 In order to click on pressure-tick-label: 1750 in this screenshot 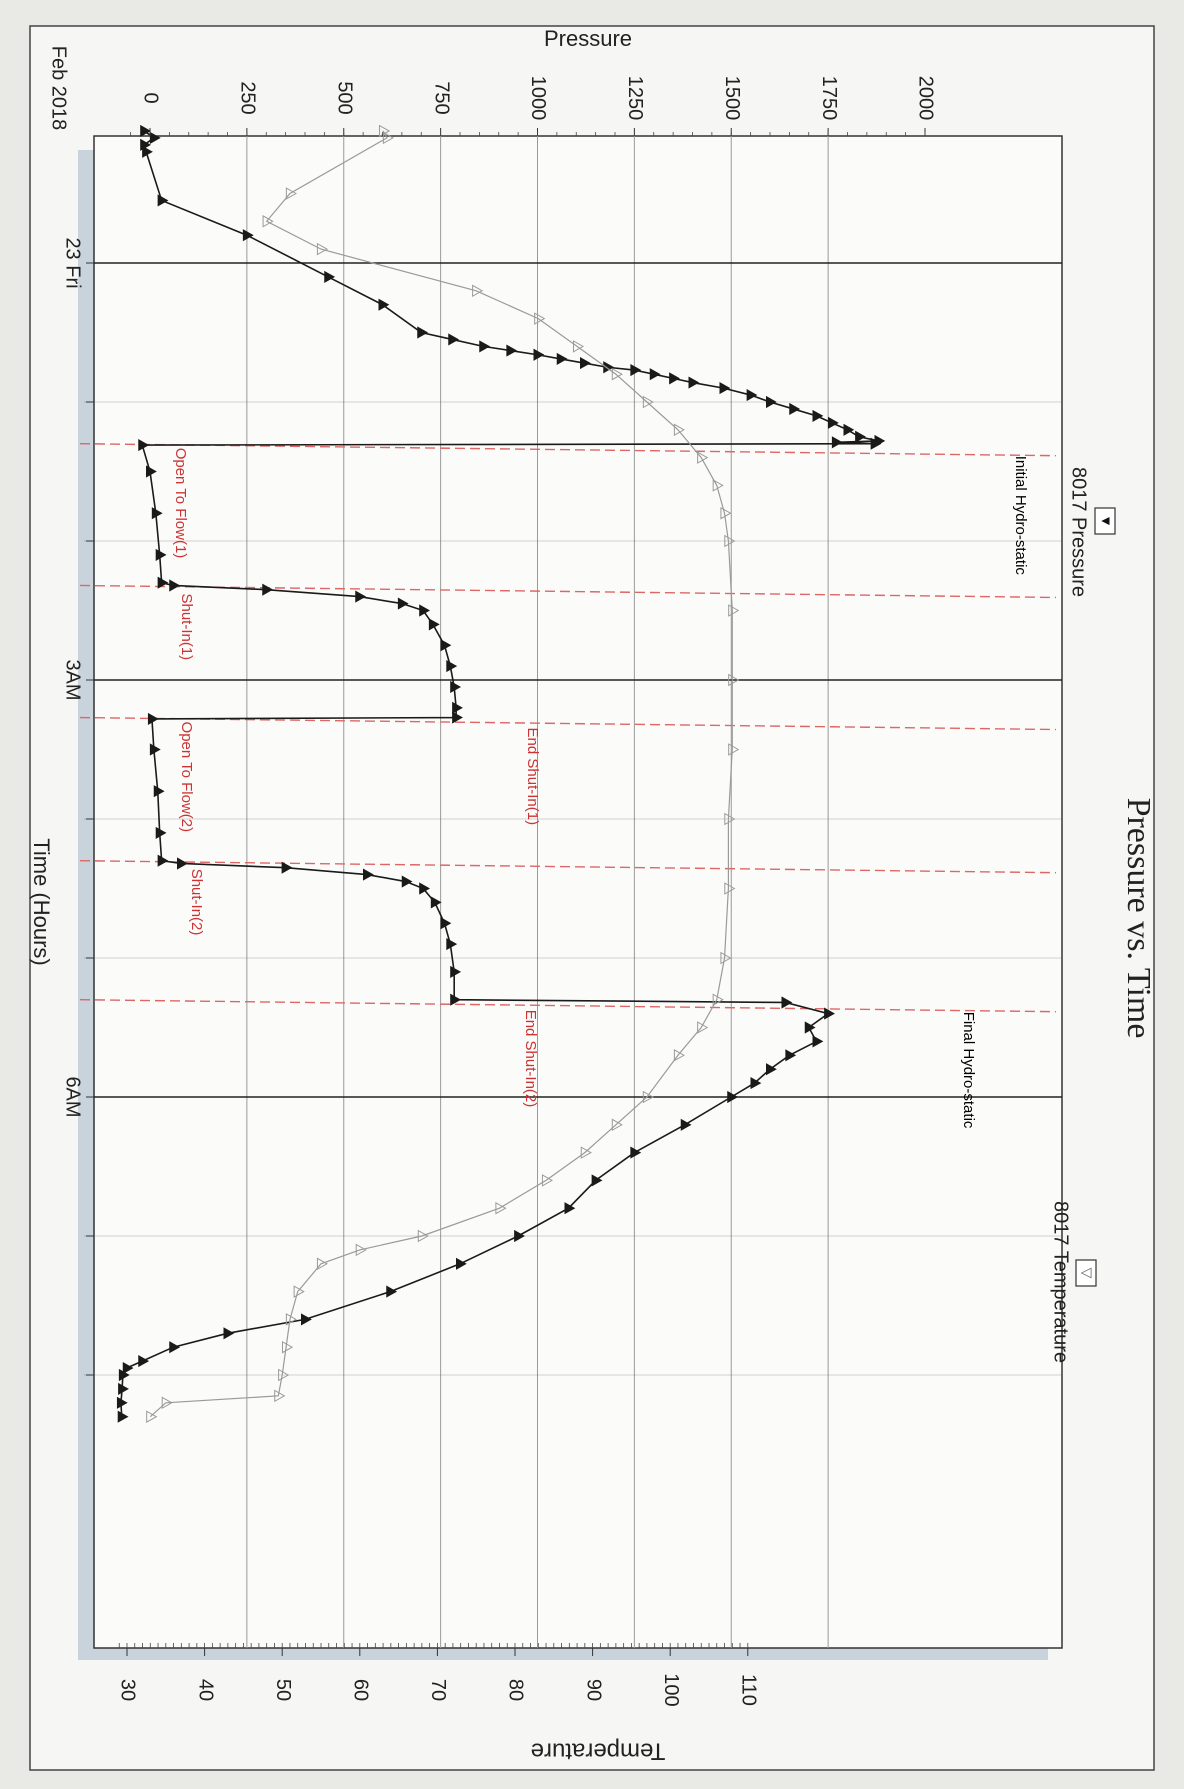, I will do `click(829, 98)`.